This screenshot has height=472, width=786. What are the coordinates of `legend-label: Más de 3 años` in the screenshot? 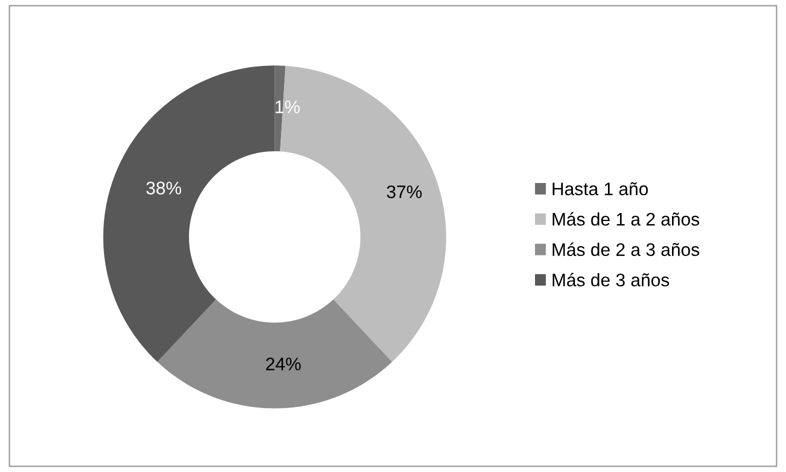 It's located at (611, 279).